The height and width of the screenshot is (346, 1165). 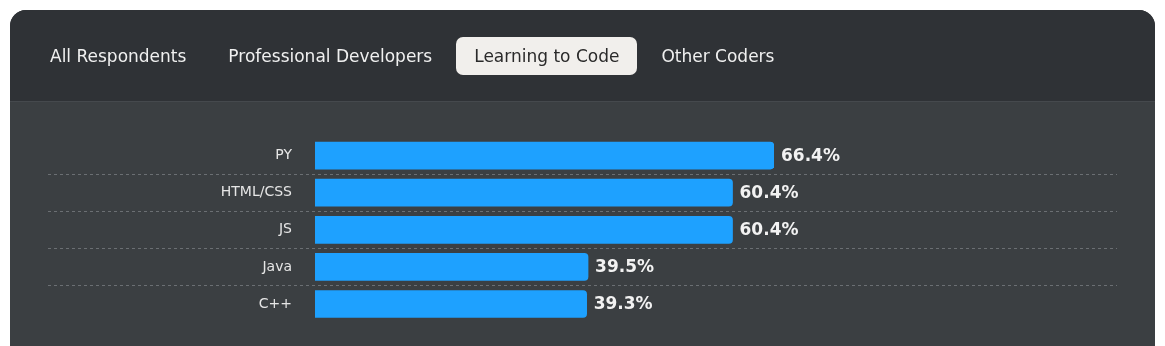 What do you see at coordinates (285, 228) in the screenshot?
I see `y-tick-label: JS` at bounding box center [285, 228].